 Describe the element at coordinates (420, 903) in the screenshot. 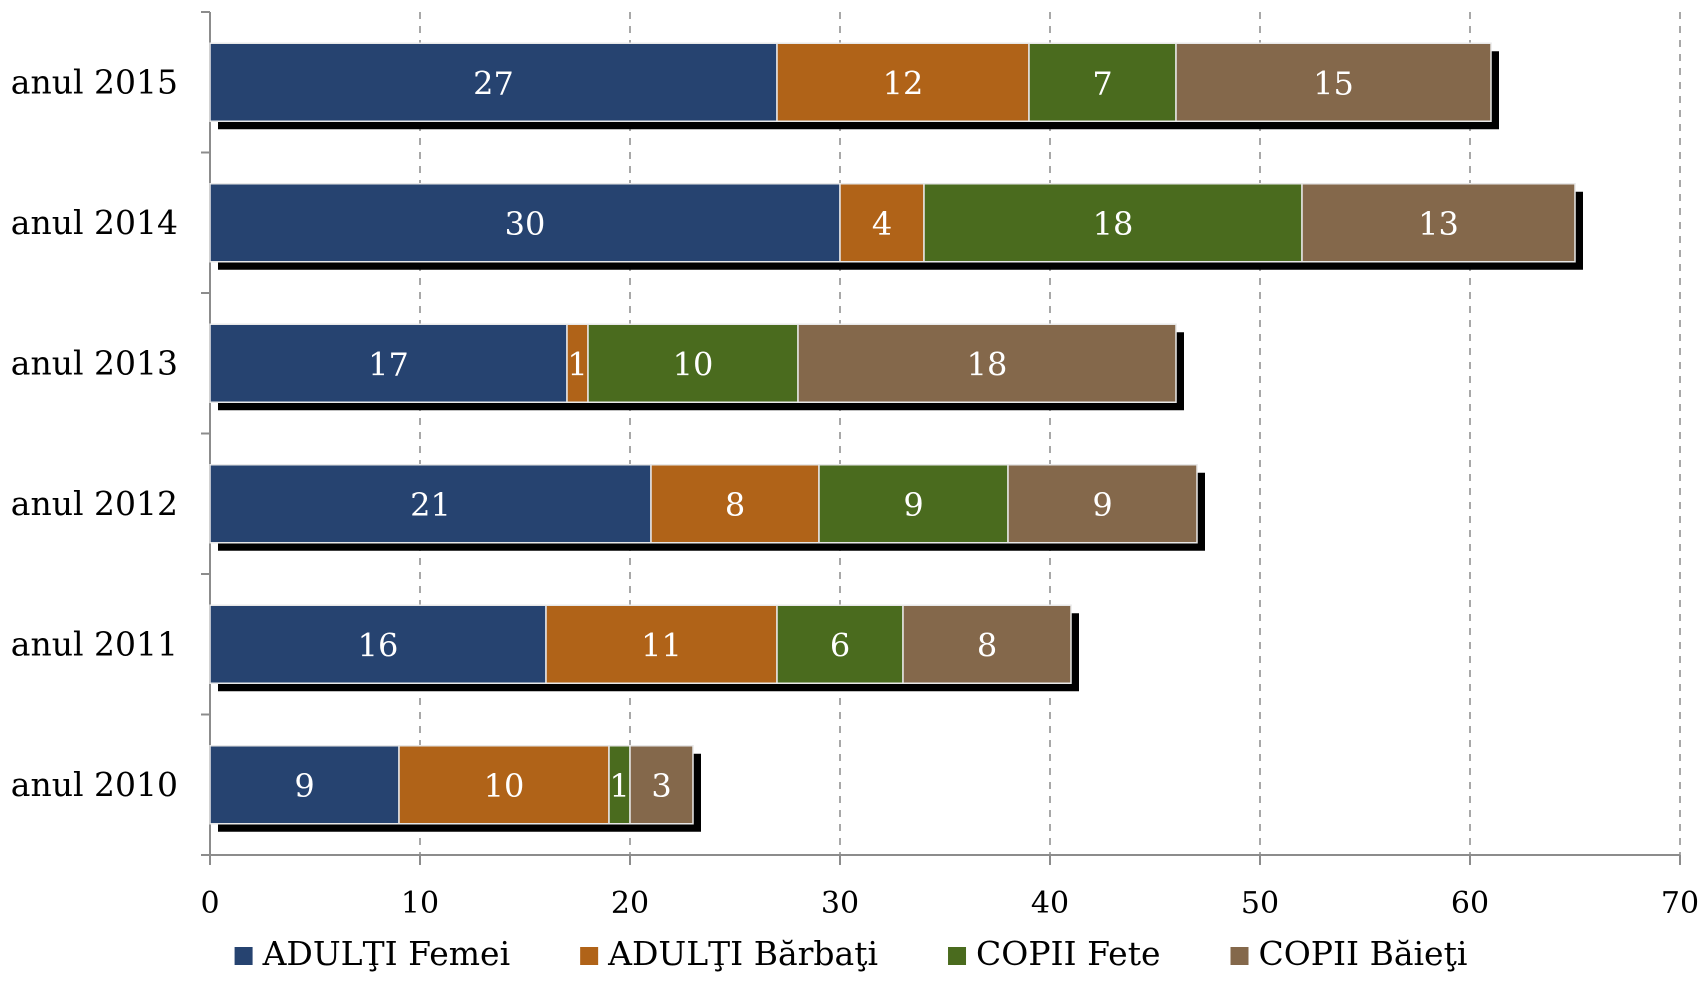

I see `x-tick-label: 10` at that location.